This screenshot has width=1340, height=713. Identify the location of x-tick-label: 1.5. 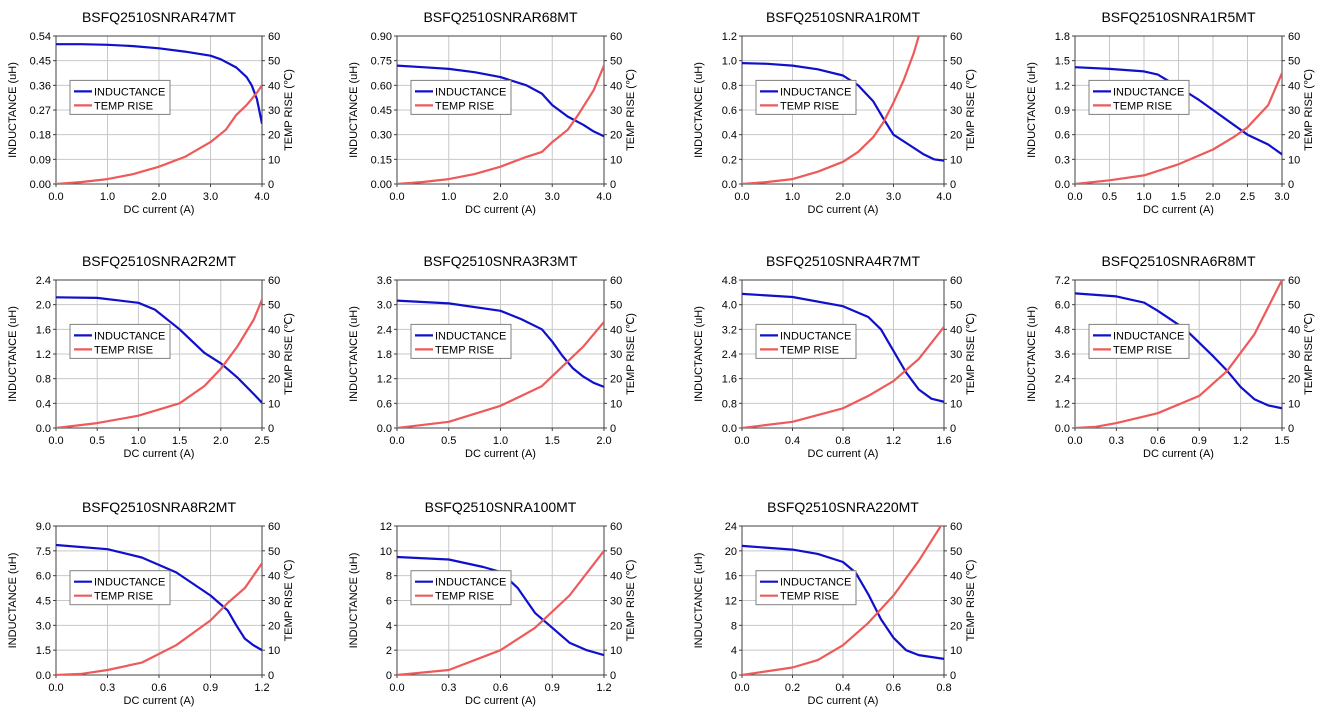
(179, 441).